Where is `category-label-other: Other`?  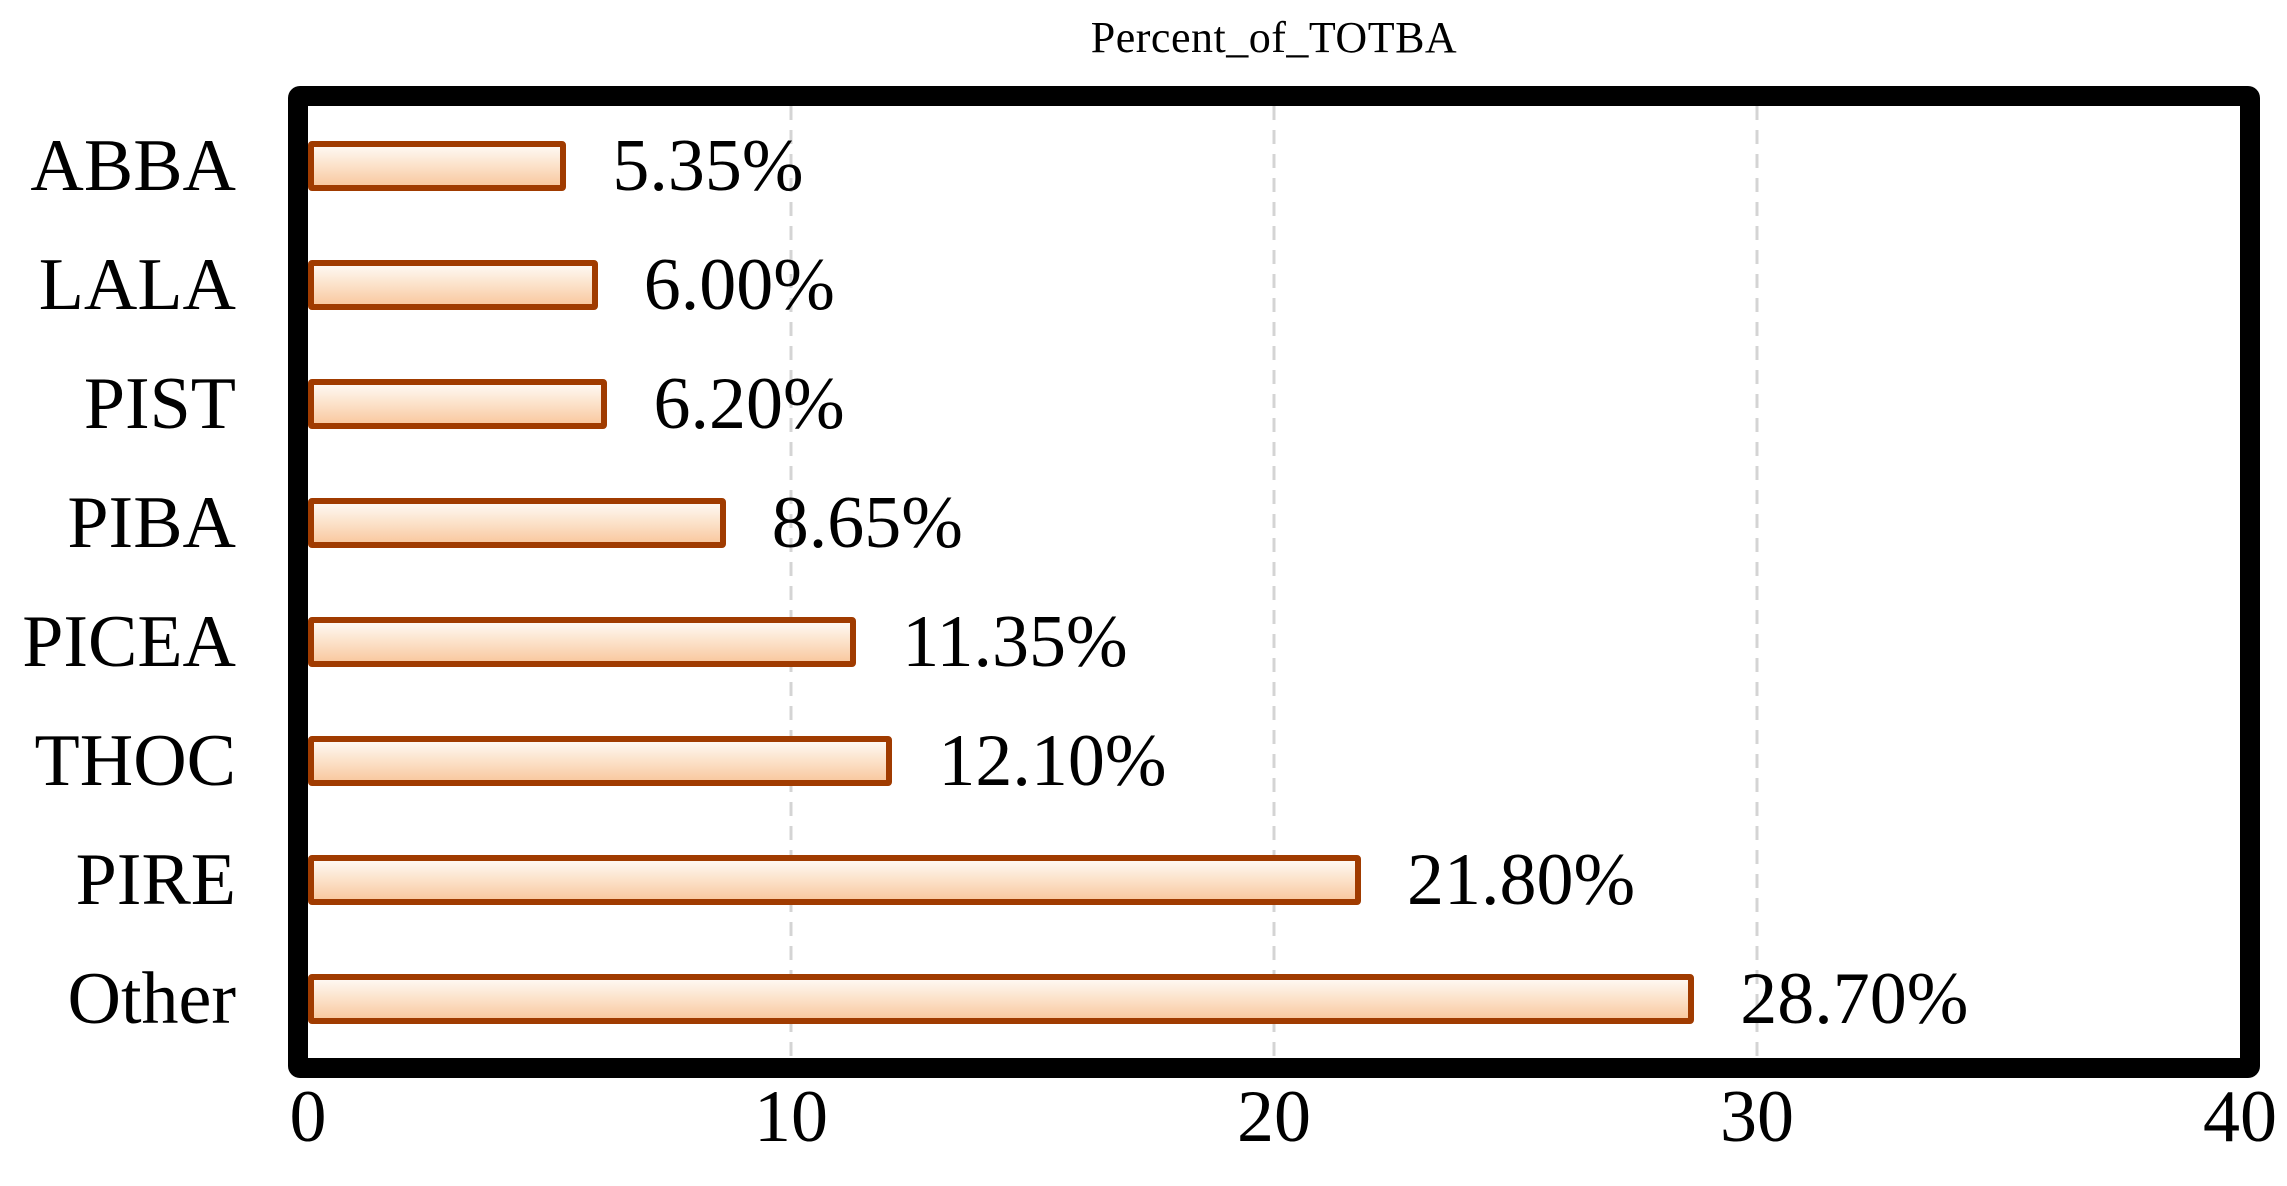 category-label-other: Other is located at coordinates (152, 998).